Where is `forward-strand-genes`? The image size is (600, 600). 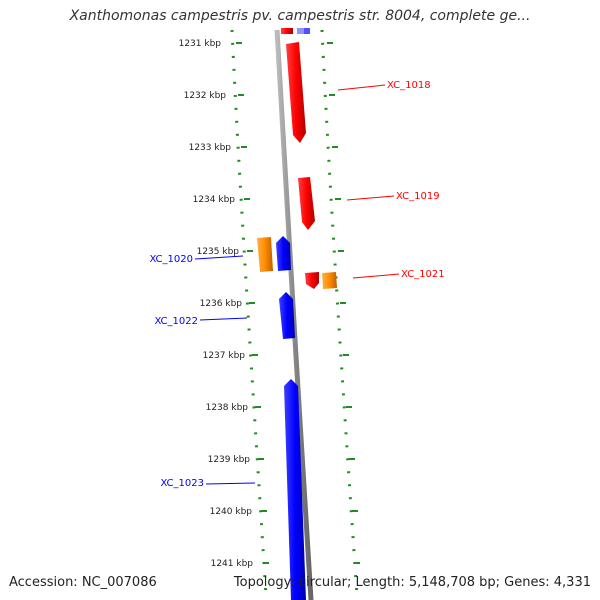 forward-strand-genes is located at coordinates (291, 418).